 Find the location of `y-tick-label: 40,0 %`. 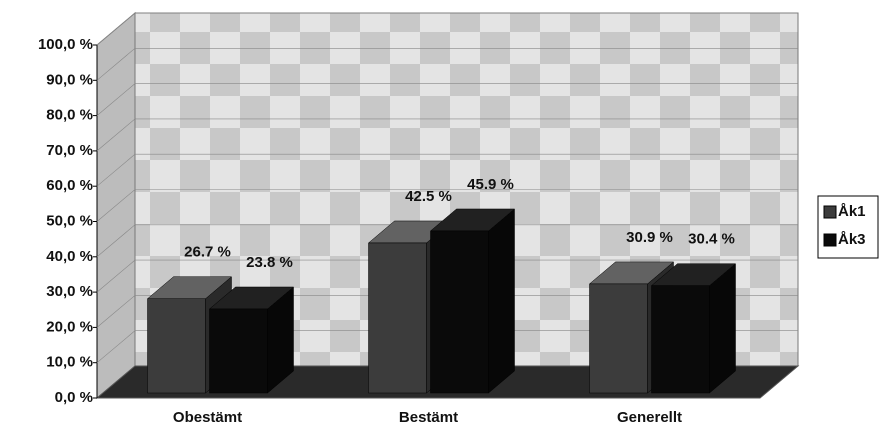

y-tick-label: 40,0 % is located at coordinates (69, 256).